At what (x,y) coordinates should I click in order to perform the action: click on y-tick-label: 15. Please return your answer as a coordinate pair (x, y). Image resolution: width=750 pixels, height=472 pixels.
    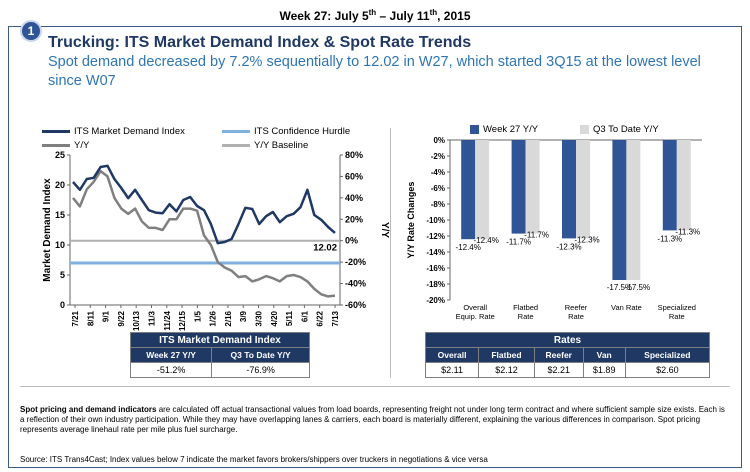
    Looking at the image, I should click on (60, 215).